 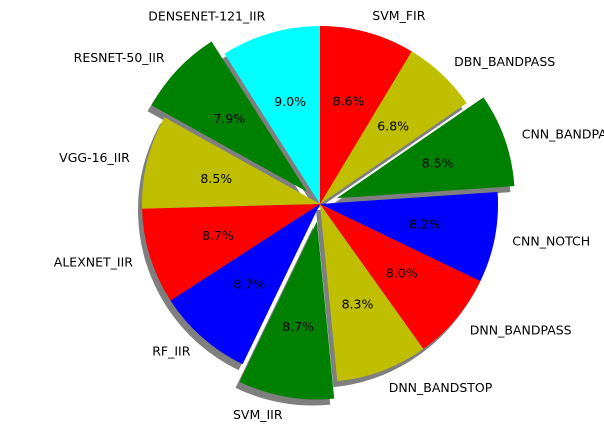 I want to click on pie-slice-svm-fir, so click(x=366, y=115).